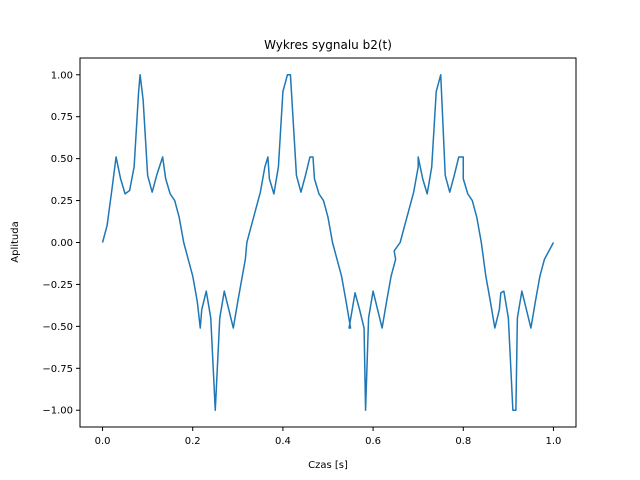 The height and width of the screenshot is (480, 640). Describe the element at coordinates (57, 411) in the screenshot. I see `y-tick-label: −1.00` at that location.